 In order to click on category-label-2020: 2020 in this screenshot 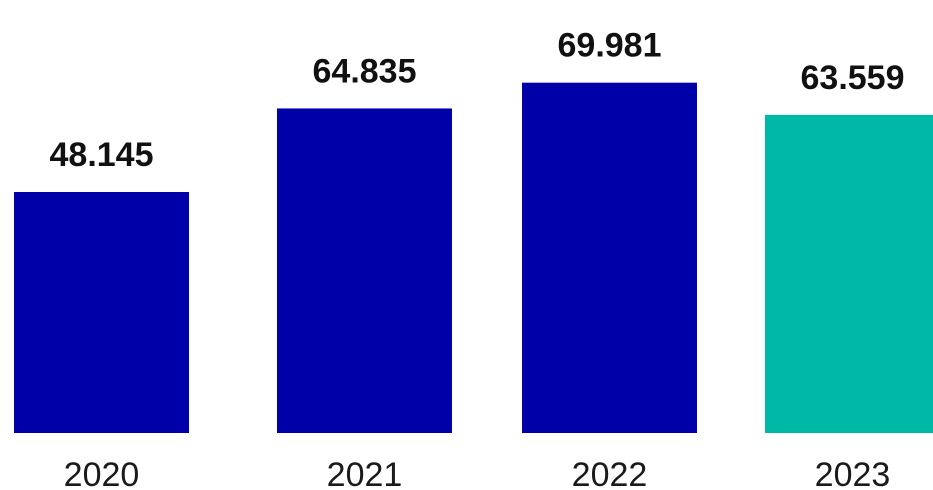, I will do `click(102, 473)`.